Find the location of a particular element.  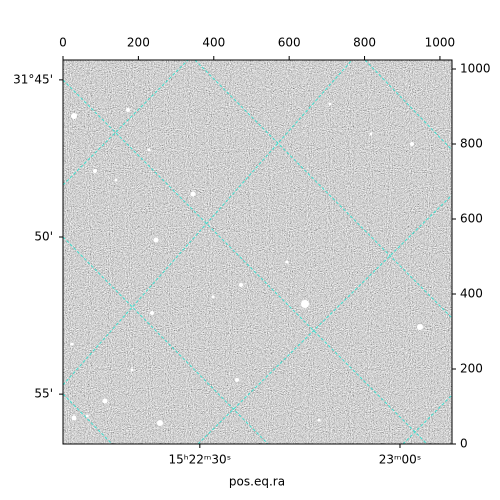

y-tick-label: 600 is located at coordinates (471, 219).